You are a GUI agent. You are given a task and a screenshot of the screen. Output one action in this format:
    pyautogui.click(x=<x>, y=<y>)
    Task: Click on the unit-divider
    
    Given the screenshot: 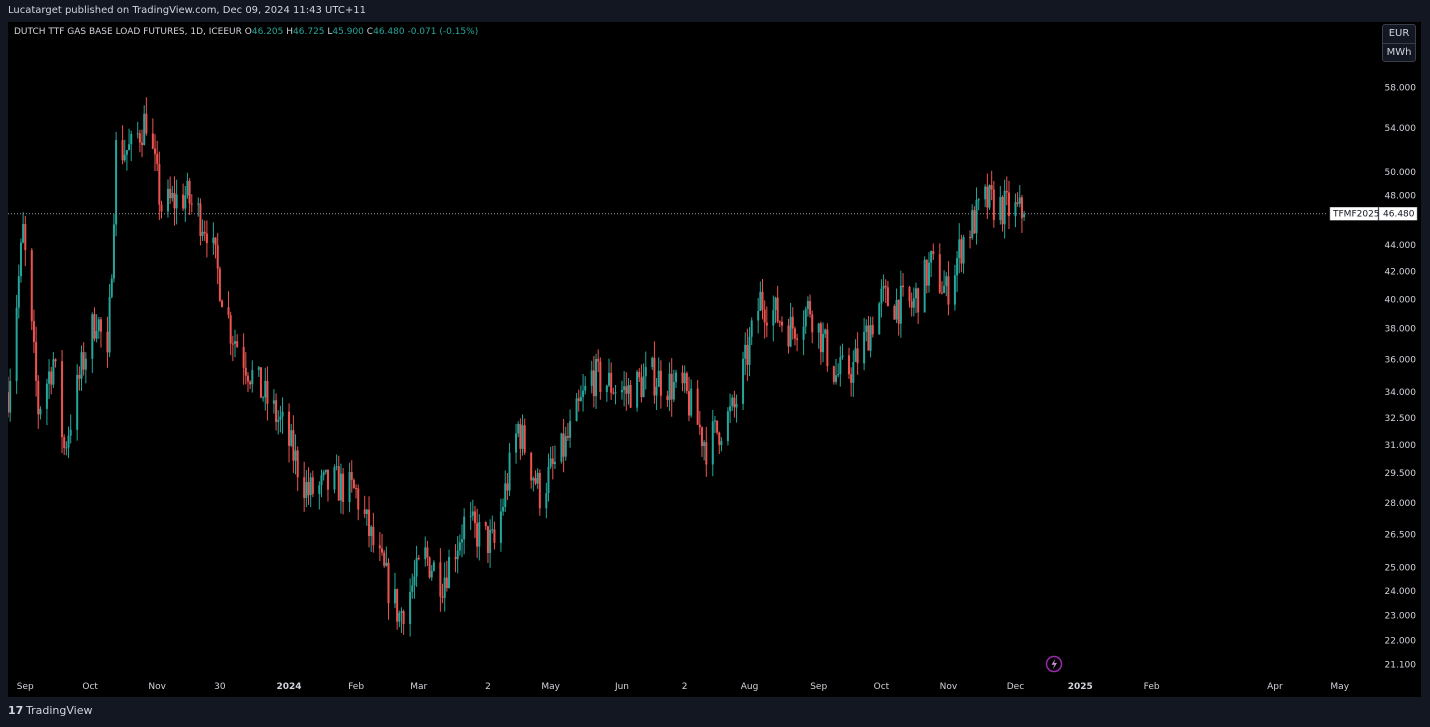 What is the action you would take?
    pyautogui.click(x=1399, y=43)
    